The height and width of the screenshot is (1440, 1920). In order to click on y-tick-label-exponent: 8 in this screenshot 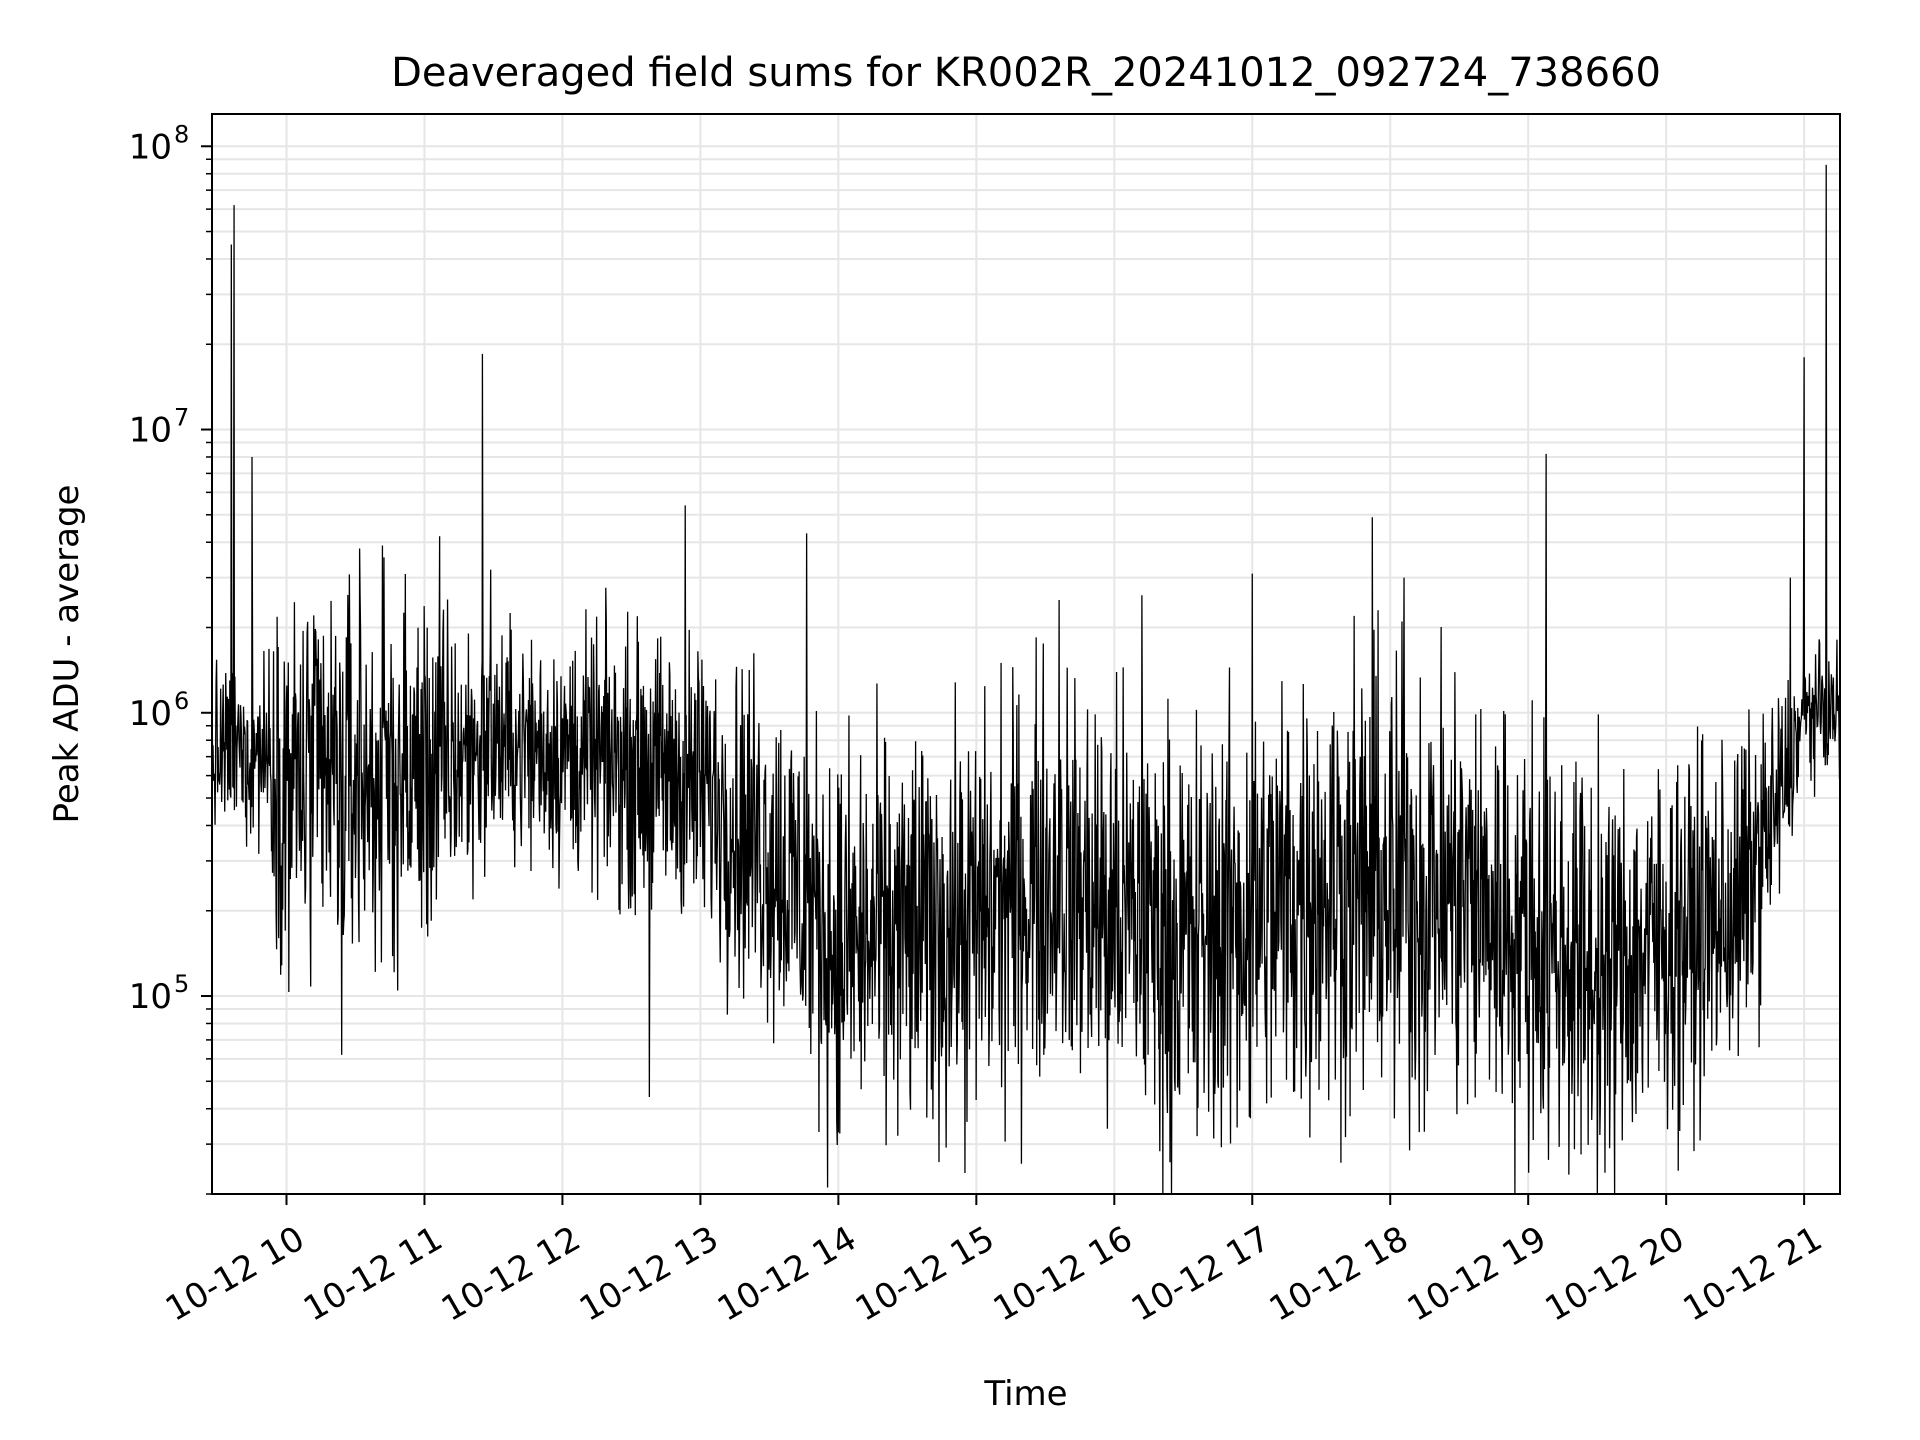, I will do `click(181, 134)`.